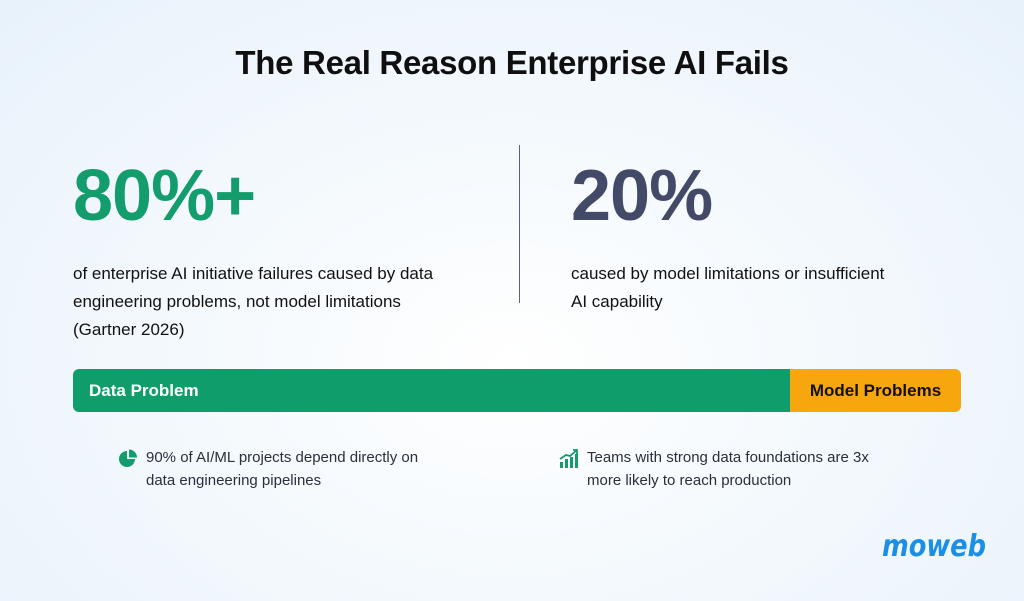 This screenshot has width=1024, height=601. I want to click on note-line: data engineering pipelines, so click(234, 480).